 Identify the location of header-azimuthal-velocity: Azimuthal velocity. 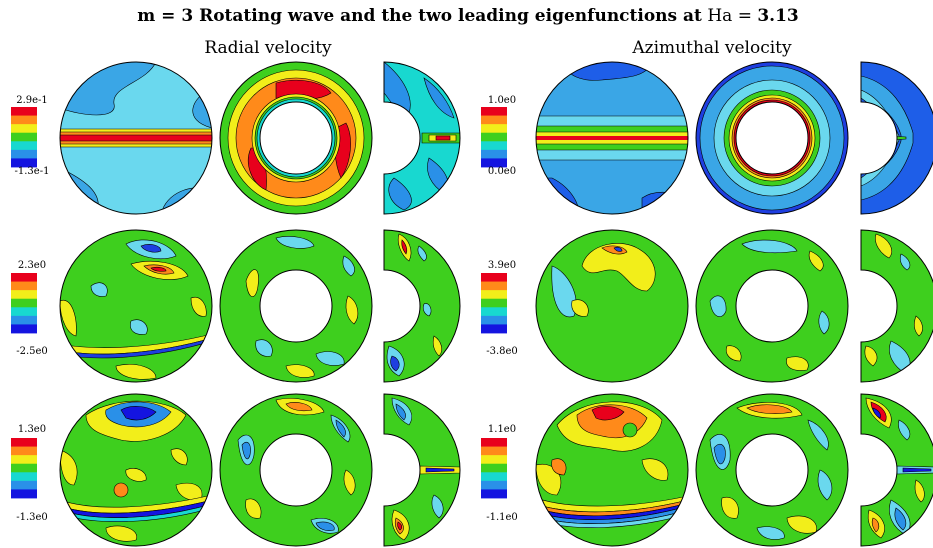
(711, 48).